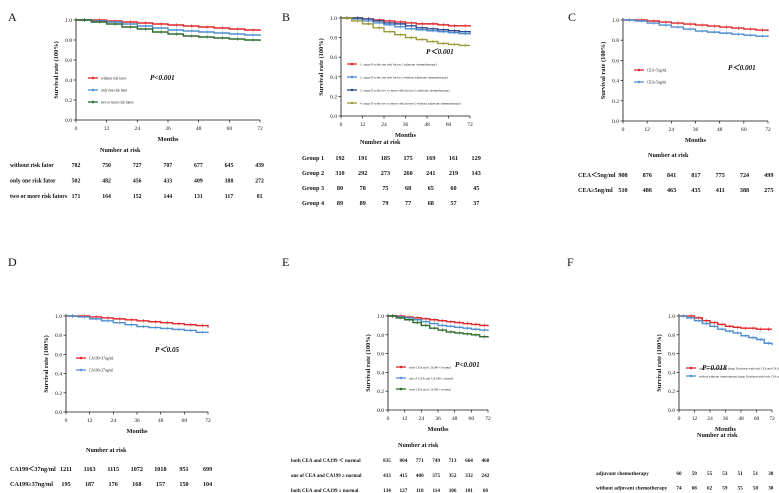 The height and width of the screenshot is (493, 779). What do you see at coordinates (486, 476) in the screenshot?
I see `risk-cell: 242` at bounding box center [486, 476].